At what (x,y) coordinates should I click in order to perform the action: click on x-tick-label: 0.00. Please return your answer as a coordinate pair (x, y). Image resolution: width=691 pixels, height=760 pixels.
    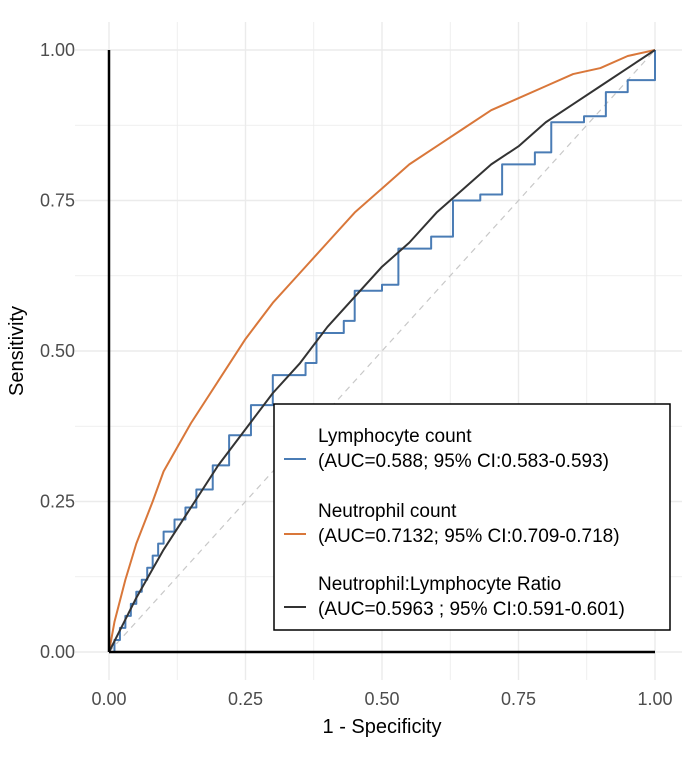
    Looking at the image, I should click on (108, 699).